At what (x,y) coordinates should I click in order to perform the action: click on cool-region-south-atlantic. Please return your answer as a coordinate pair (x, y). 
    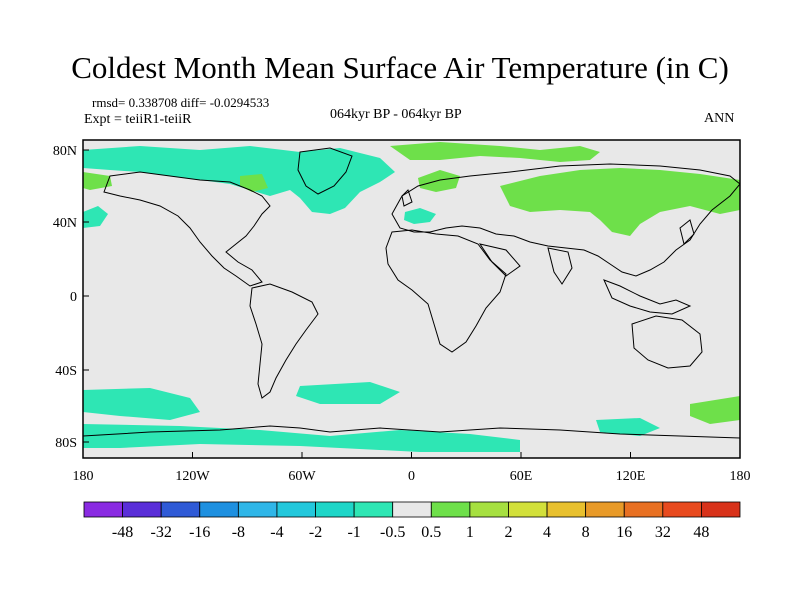
    Looking at the image, I should click on (348, 393).